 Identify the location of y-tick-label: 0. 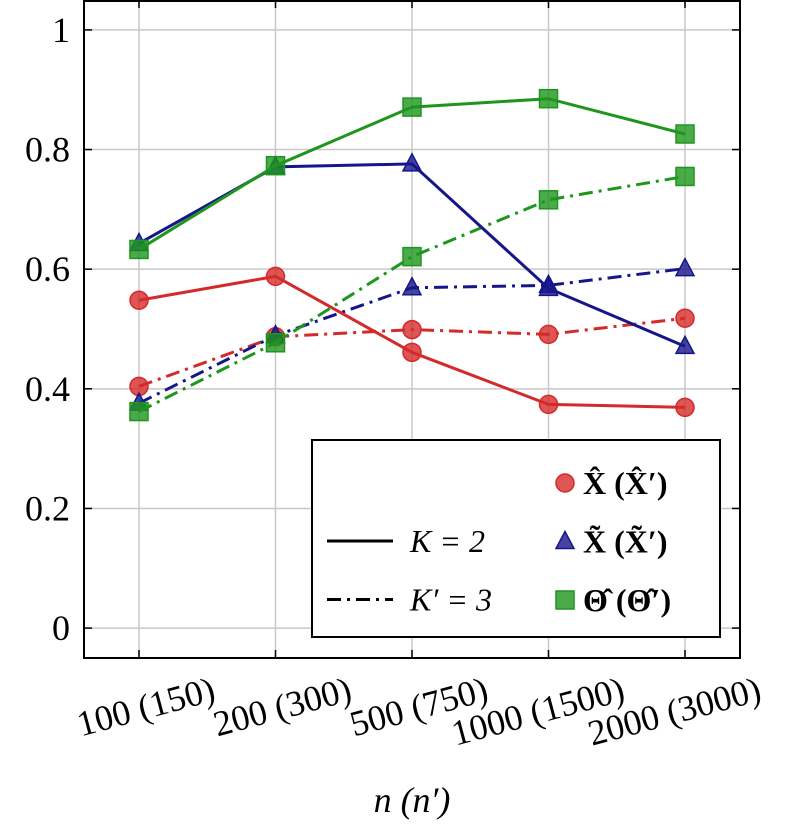
(61, 628).